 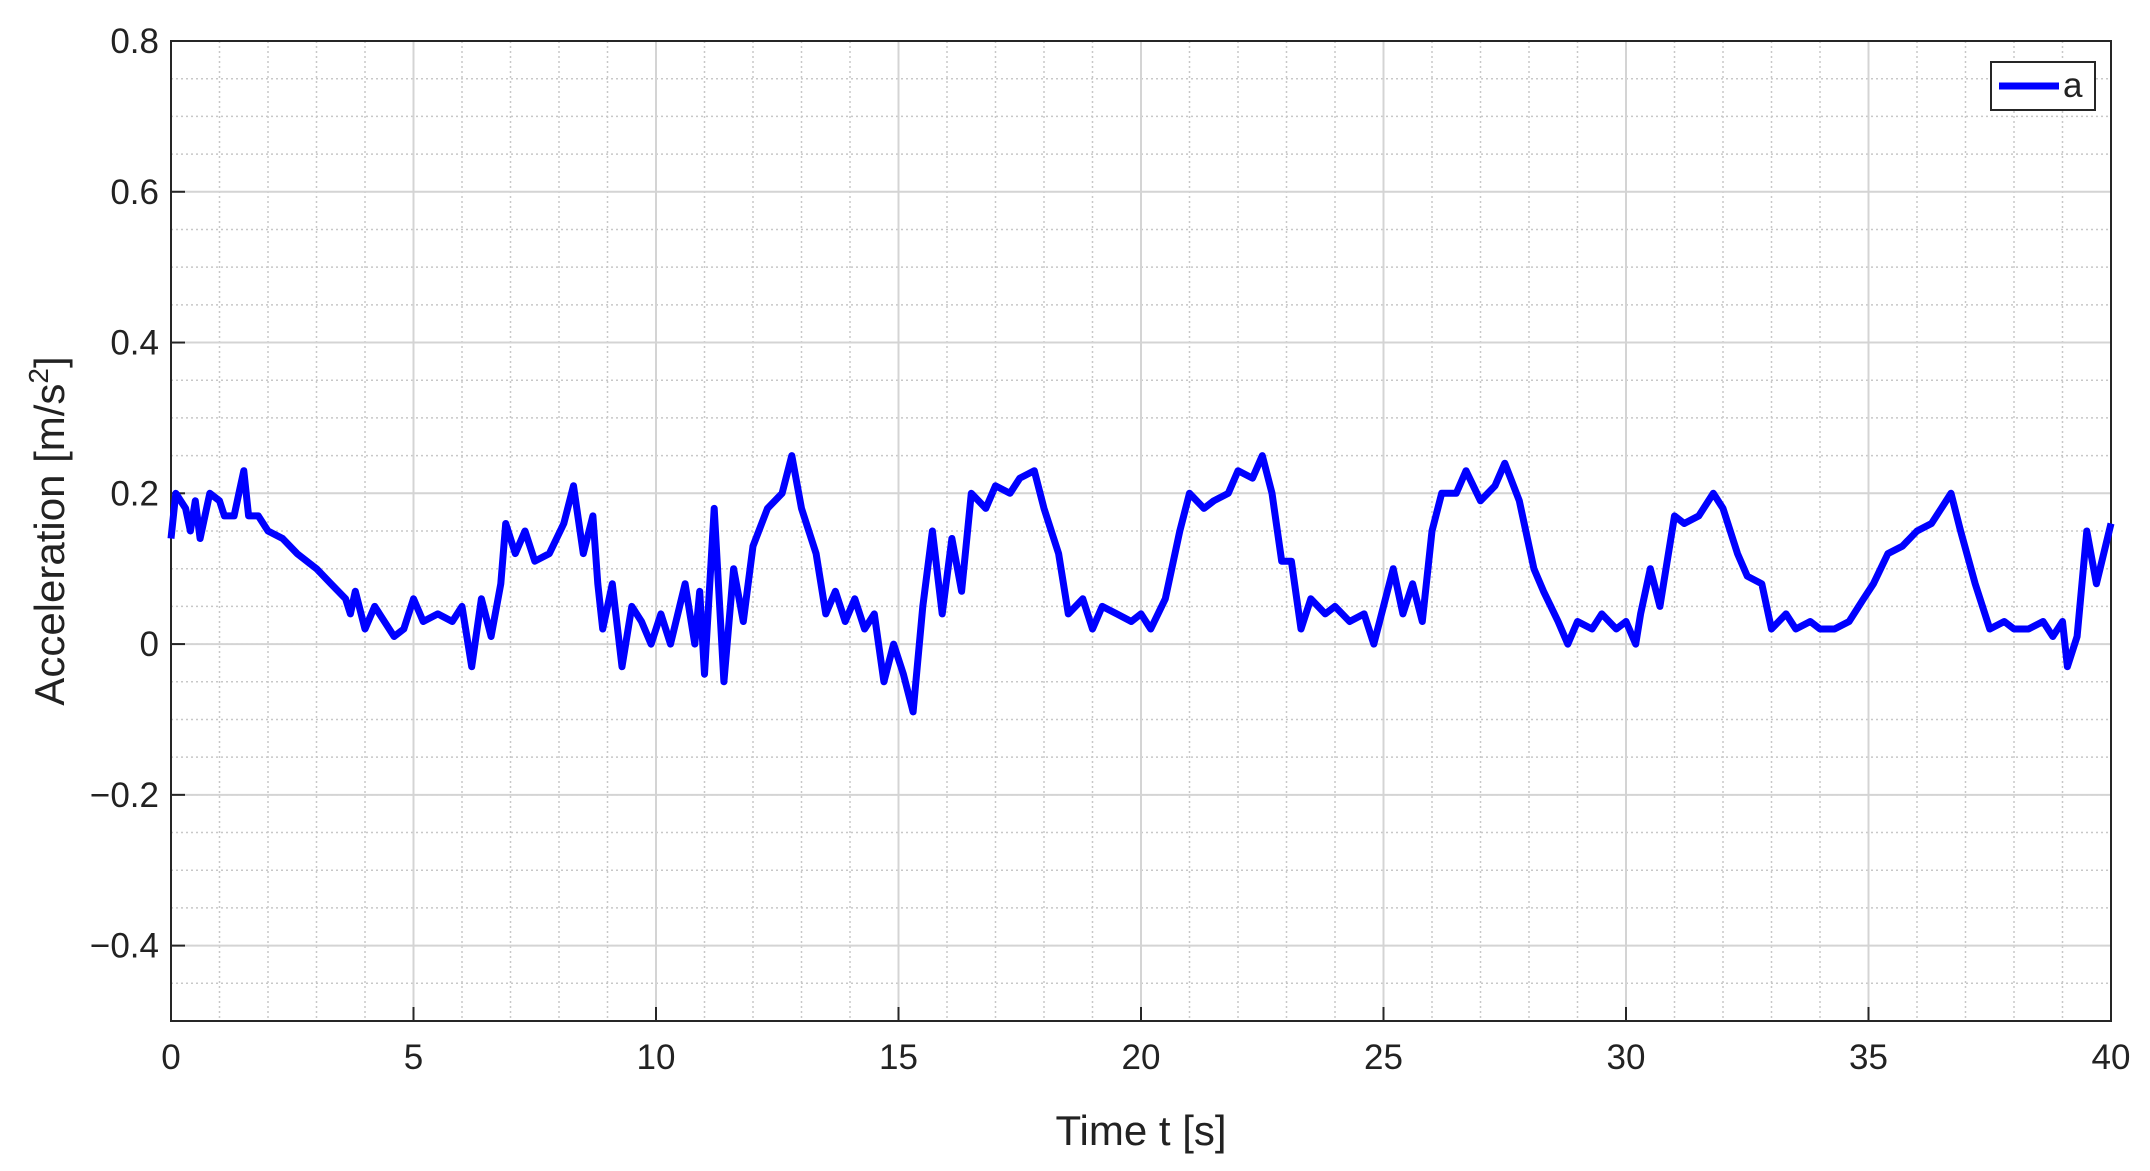 I want to click on x-tick-label: 25, so click(x=1383, y=1057).